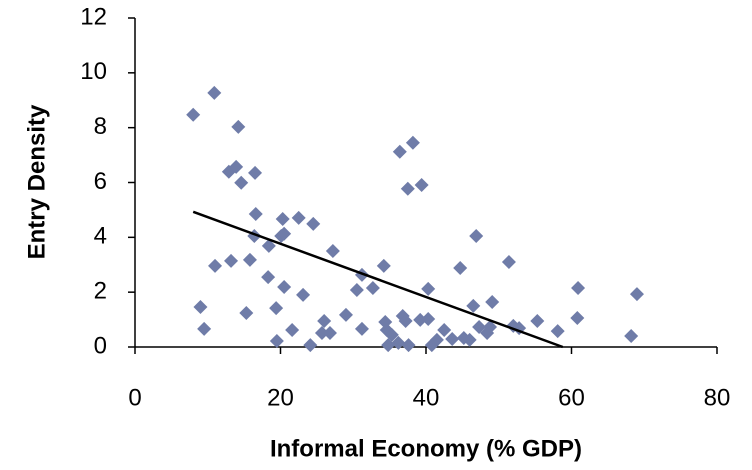  I want to click on x-tick-label: 60, so click(571, 397).